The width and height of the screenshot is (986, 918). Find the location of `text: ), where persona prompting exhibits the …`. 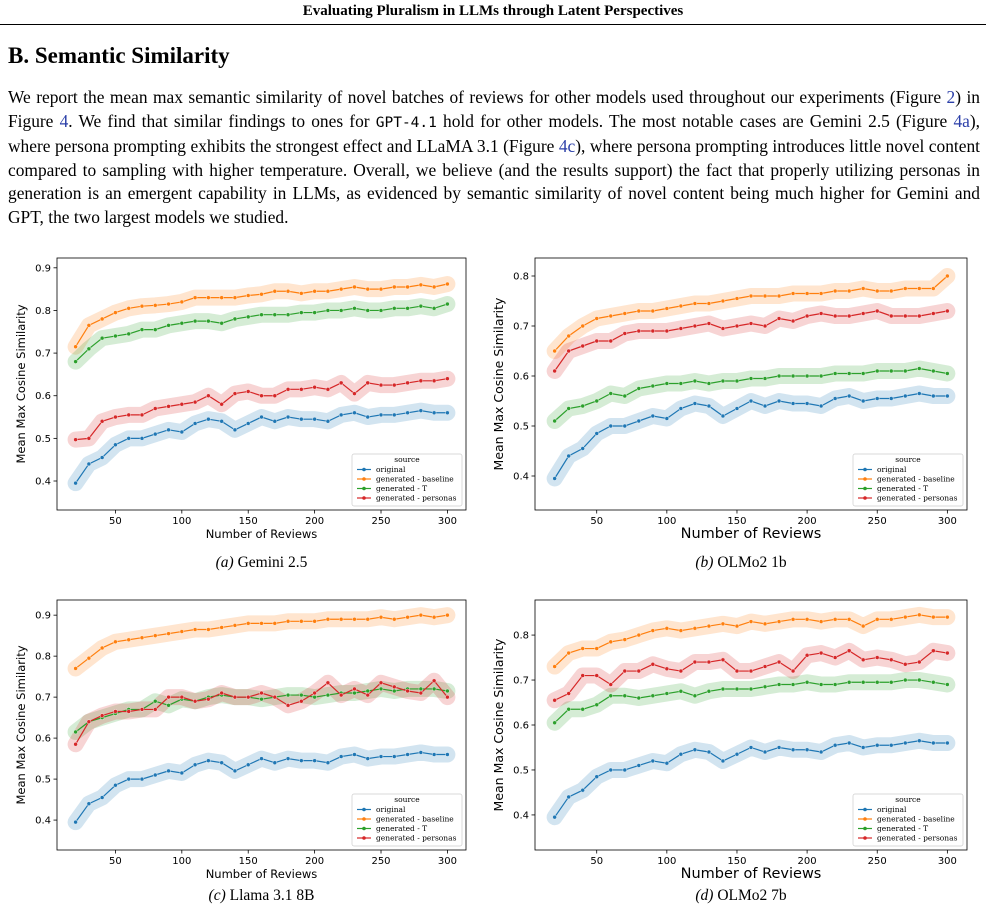

text: ), where persona prompting exhibits the … is located at coordinates (494, 133).